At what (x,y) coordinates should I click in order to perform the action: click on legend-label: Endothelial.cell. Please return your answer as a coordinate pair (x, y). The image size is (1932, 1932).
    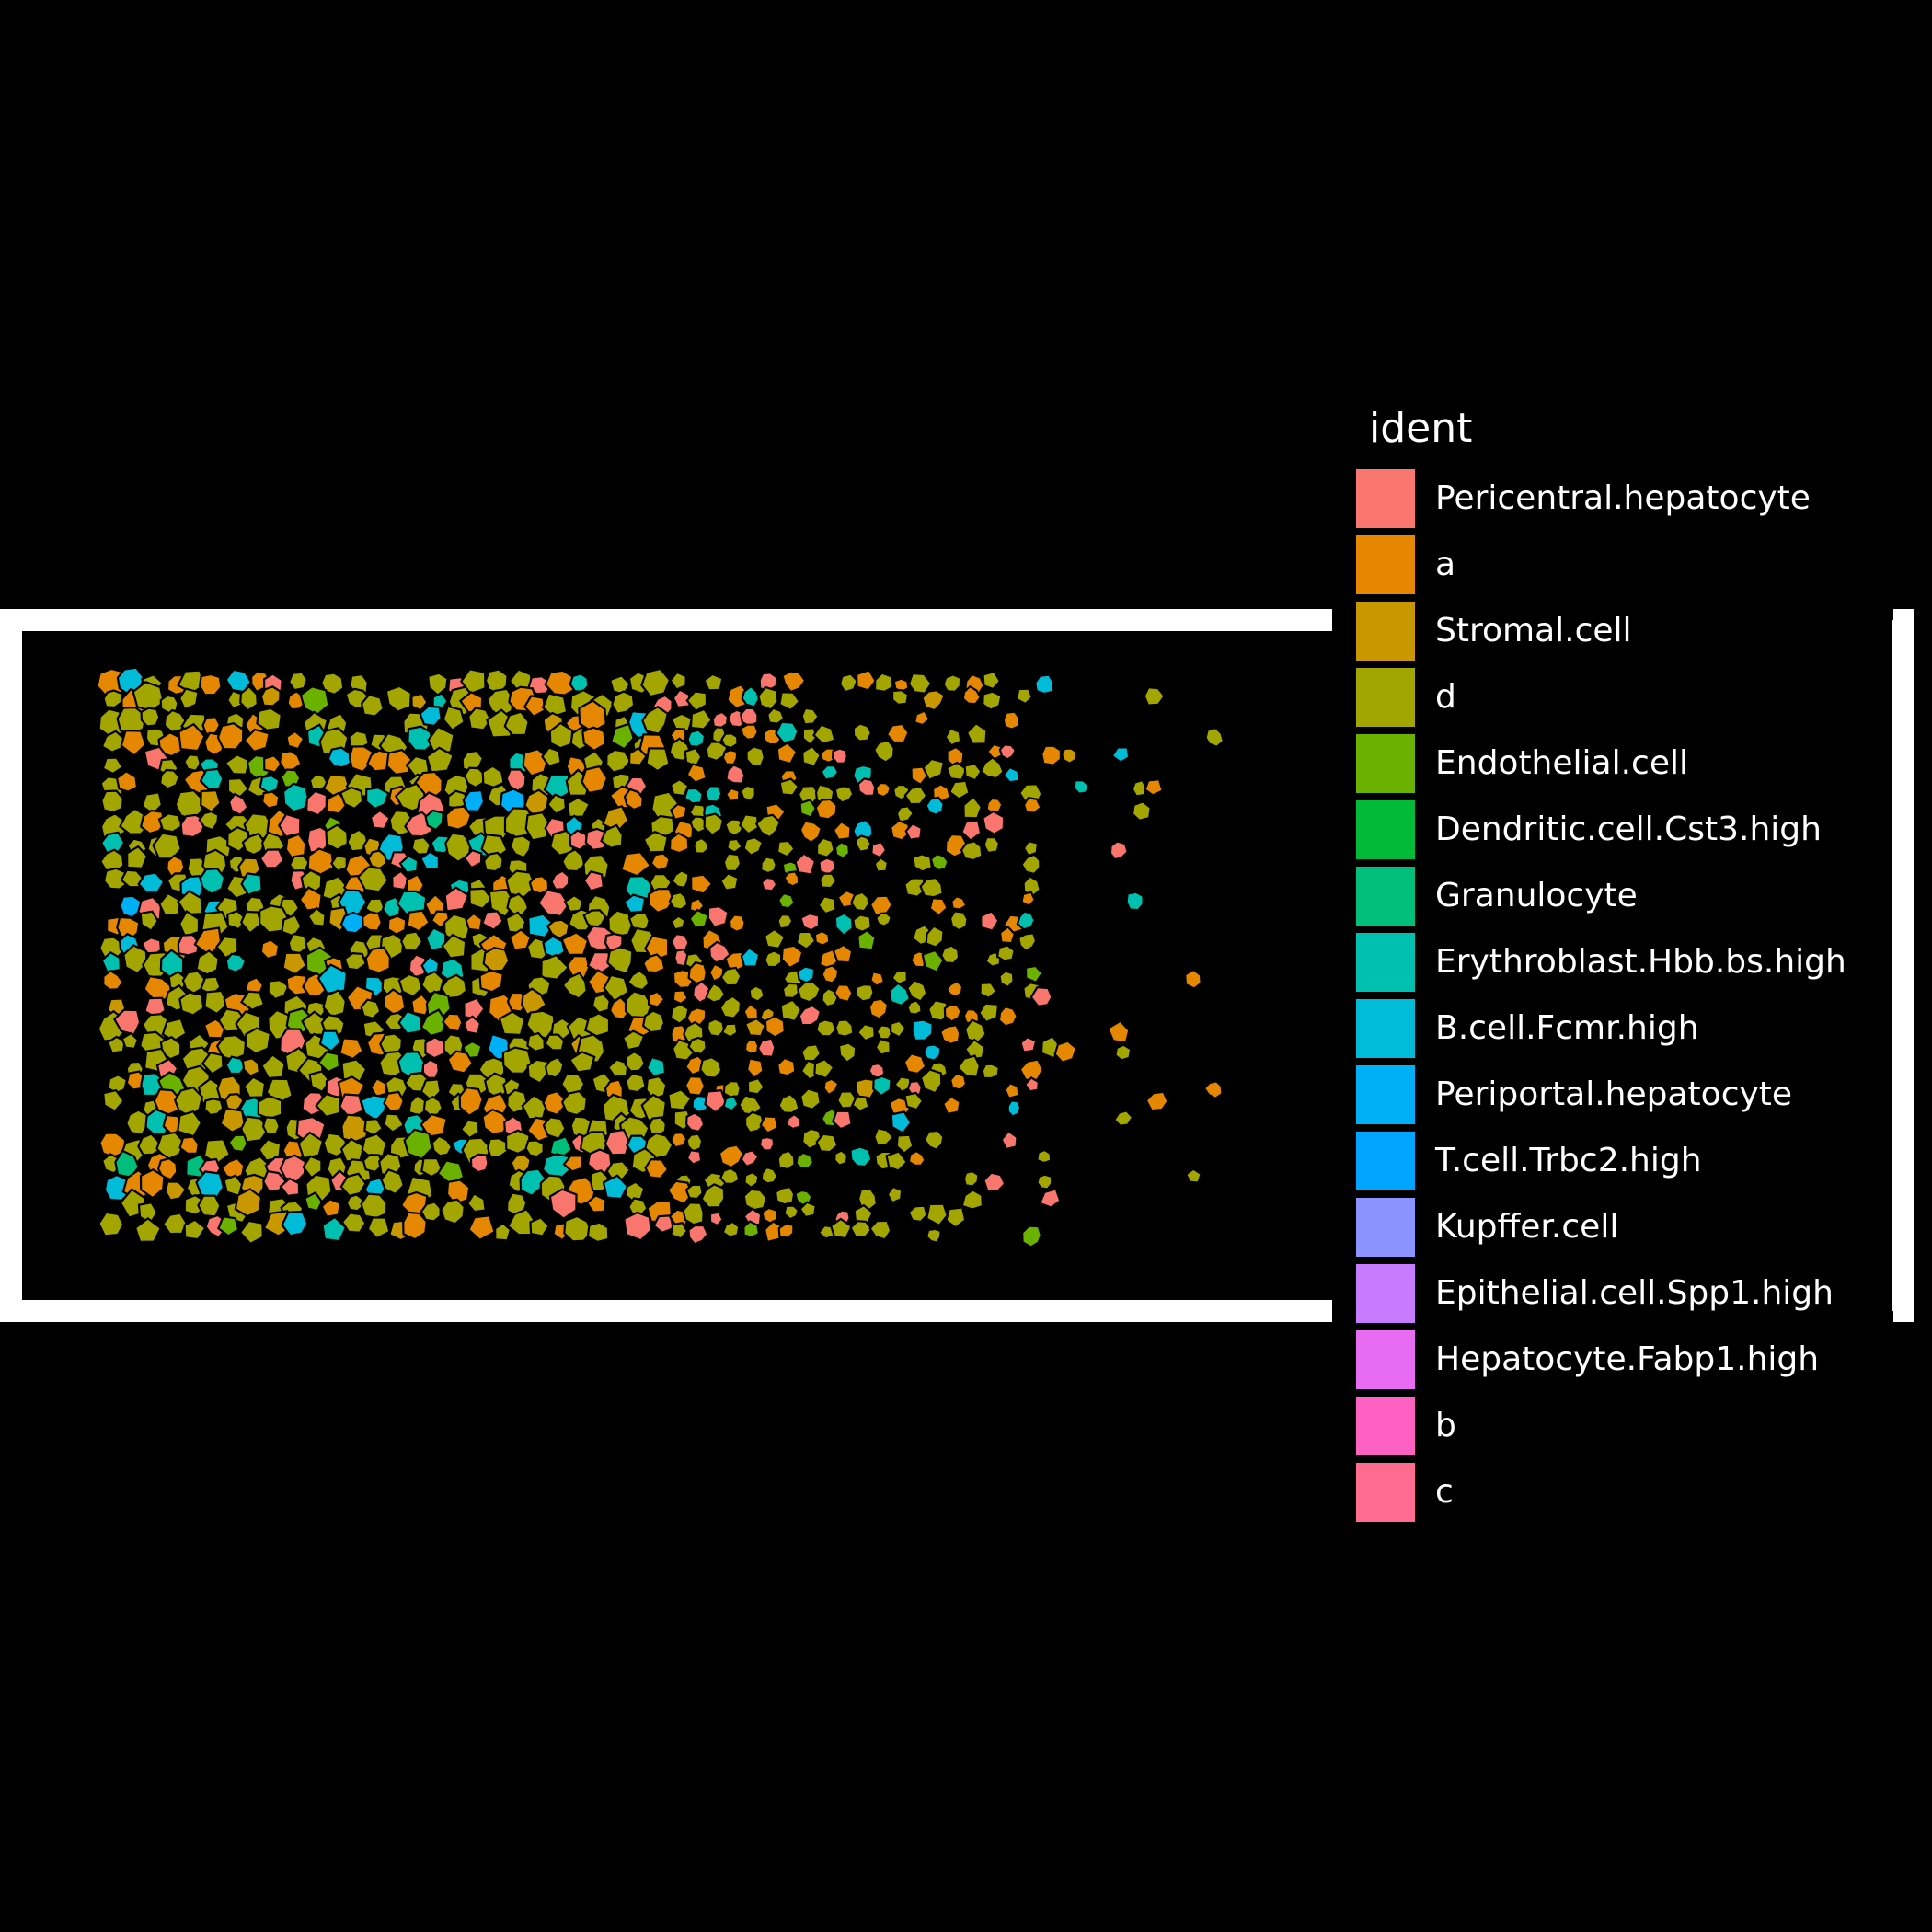
    Looking at the image, I should click on (1561, 763).